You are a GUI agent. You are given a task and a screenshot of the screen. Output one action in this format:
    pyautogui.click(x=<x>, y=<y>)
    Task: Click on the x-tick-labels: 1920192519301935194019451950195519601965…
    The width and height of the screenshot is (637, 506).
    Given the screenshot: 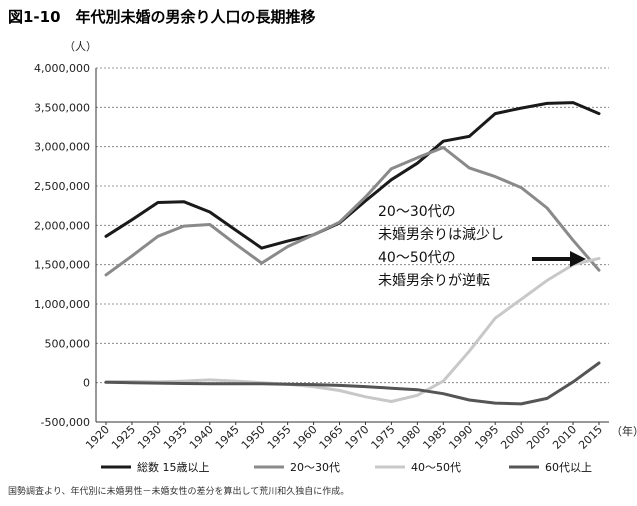 What is the action you would take?
    pyautogui.click(x=344, y=437)
    